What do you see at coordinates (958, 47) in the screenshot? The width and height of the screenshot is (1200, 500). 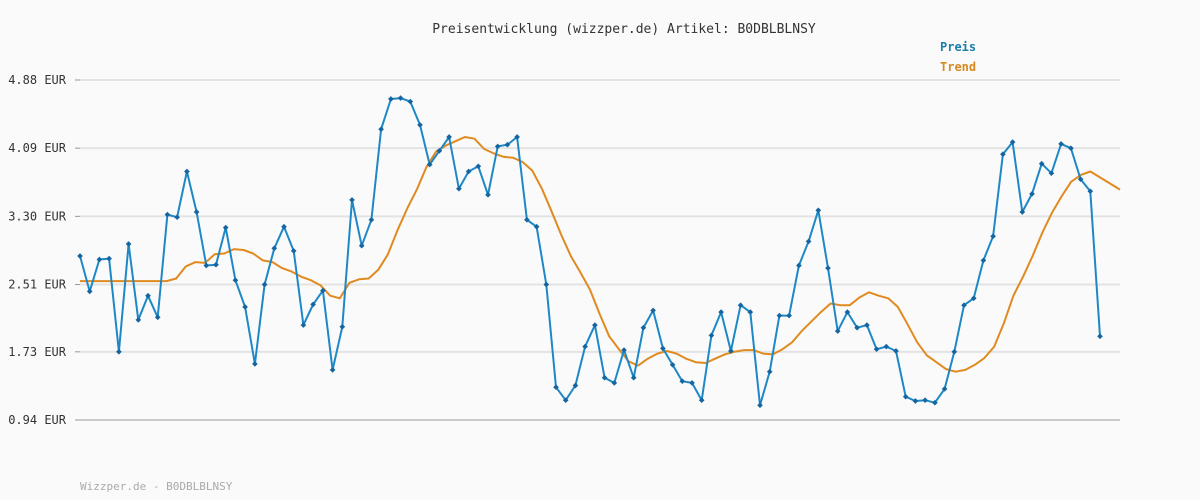 I see `legend-entry-preis: Preis` at bounding box center [958, 47].